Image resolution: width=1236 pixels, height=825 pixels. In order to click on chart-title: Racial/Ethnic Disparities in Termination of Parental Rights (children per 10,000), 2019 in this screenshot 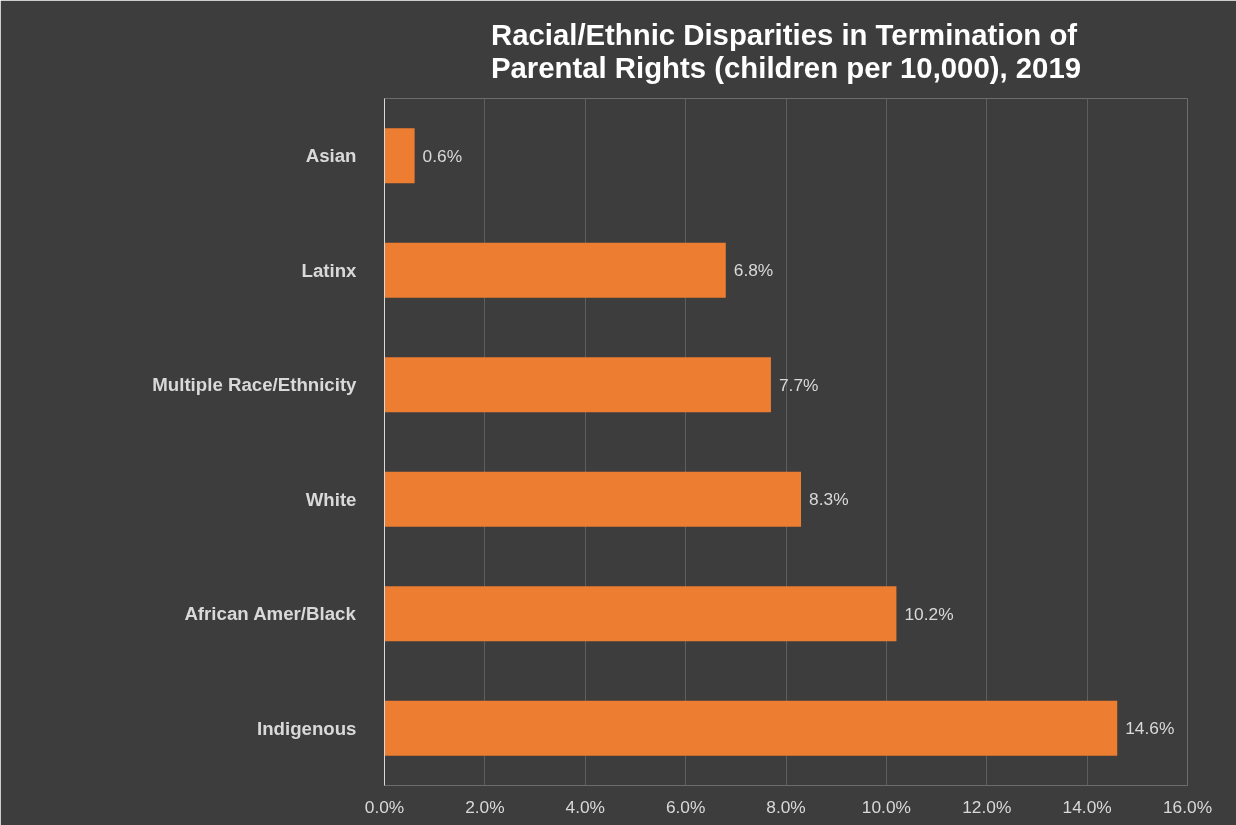, I will do `click(786, 50)`.